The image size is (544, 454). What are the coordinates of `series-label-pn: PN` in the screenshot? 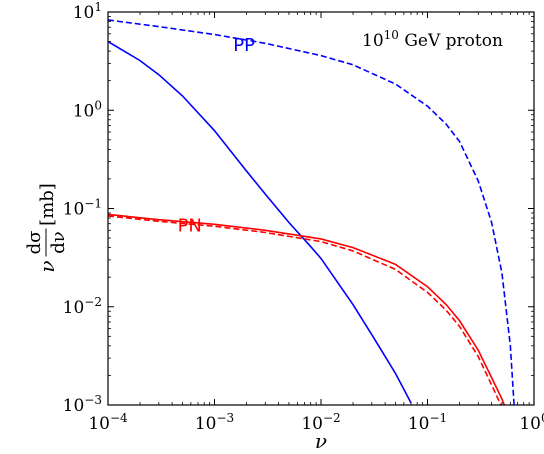 It's located at (190, 226).